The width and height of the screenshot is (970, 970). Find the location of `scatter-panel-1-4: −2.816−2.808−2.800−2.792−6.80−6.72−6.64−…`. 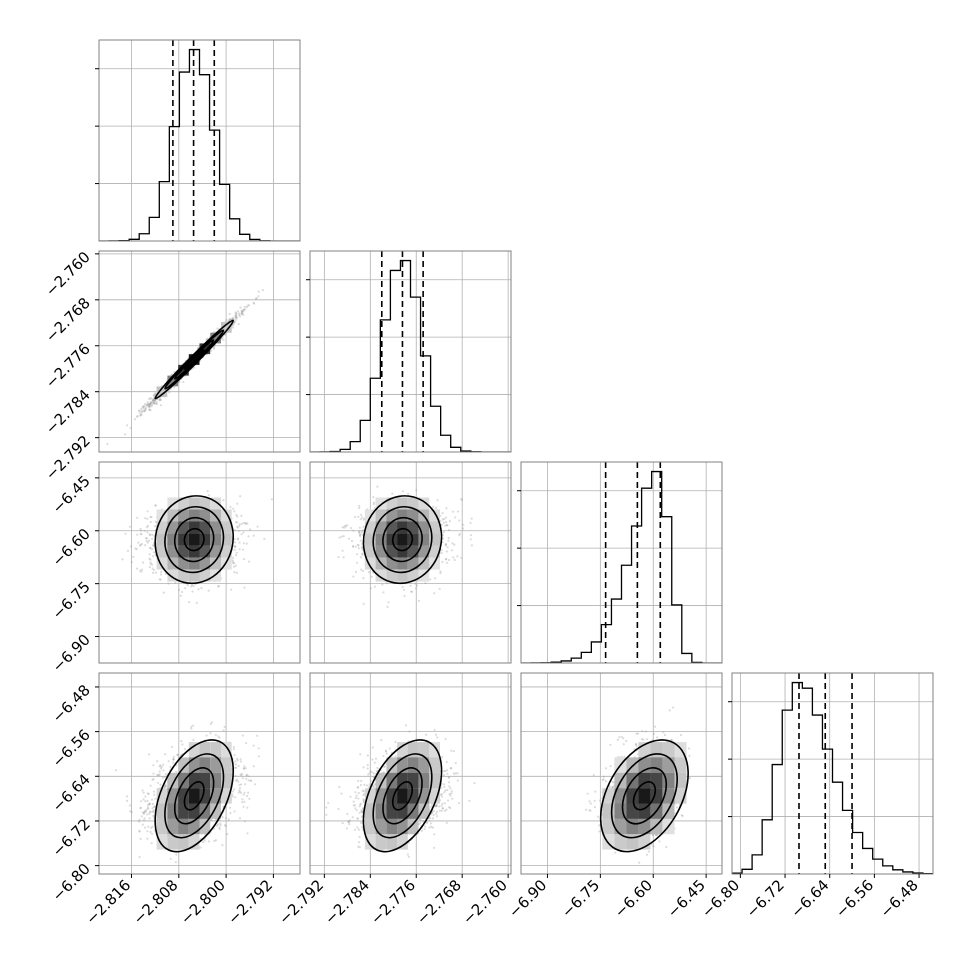

scatter-panel-1-4: −2.816−2.808−2.800−2.792−6.80−6.72−6.64−… is located at coordinates (175, 800).